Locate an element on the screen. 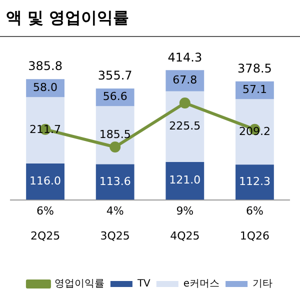  data-label: 116.0 is located at coordinates (46, 181).